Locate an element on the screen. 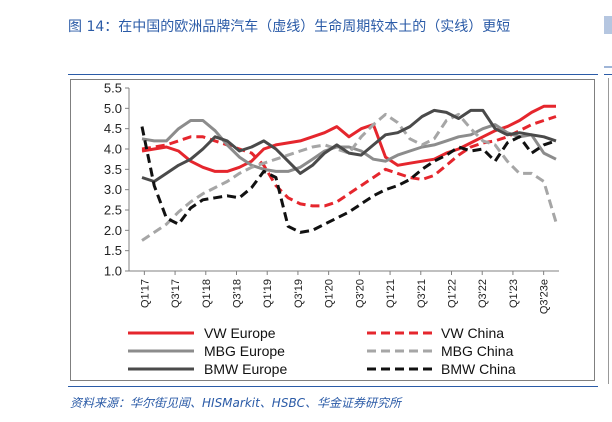 This screenshot has height=422, width=612. legend-label: VW China is located at coordinates (472, 333).